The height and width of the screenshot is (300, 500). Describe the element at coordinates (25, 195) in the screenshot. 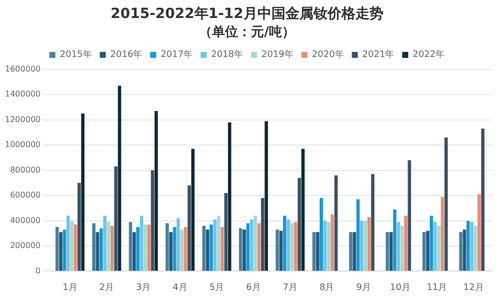

I see `y-tick-label: 600000` at that location.